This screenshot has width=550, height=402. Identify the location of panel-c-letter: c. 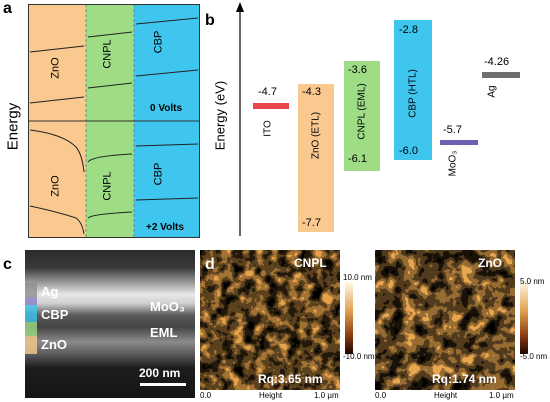
(7, 264).